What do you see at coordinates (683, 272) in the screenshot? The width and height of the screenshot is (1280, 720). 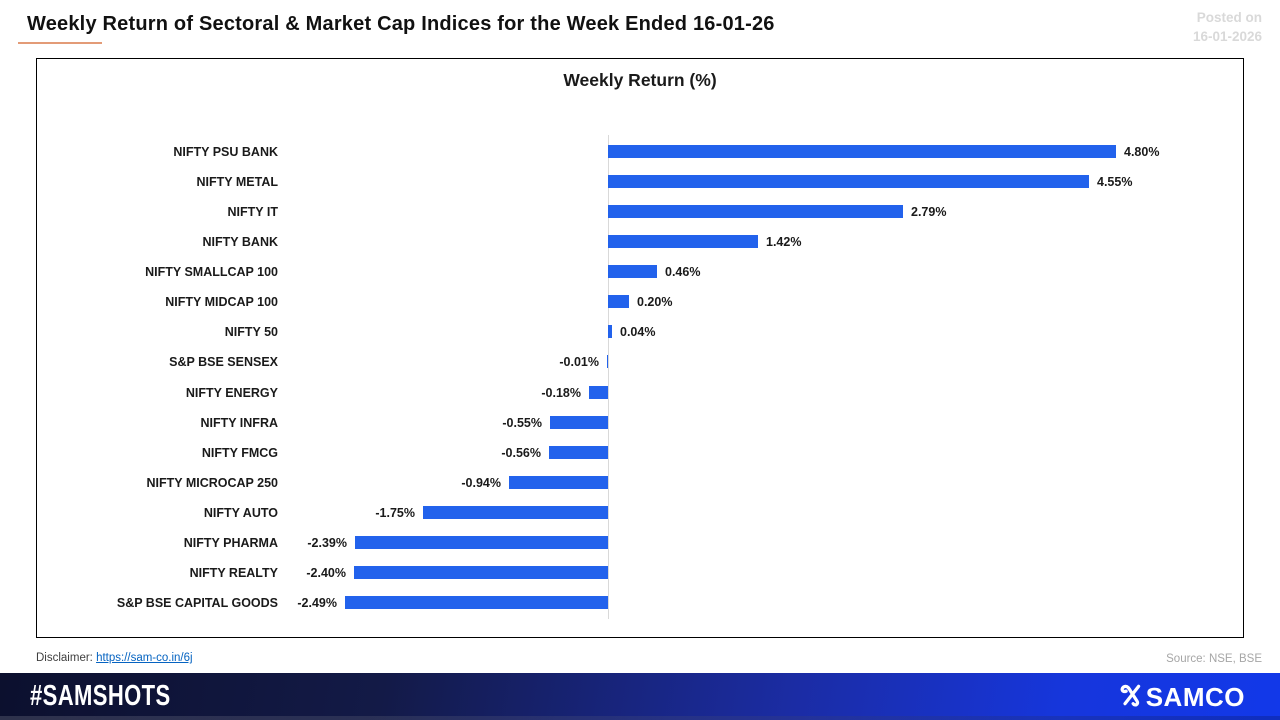 I see `value-label: 0.46%` at bounding box center [683, 272].